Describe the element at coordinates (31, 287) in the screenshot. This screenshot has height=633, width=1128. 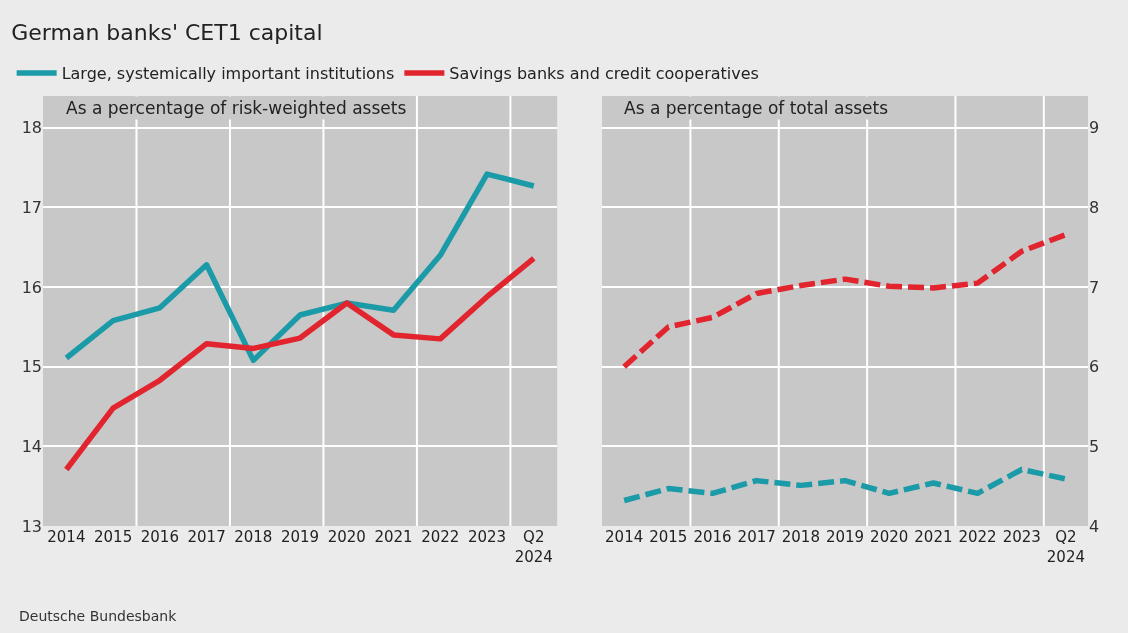
I see `y-tick-label: 16` at that location.